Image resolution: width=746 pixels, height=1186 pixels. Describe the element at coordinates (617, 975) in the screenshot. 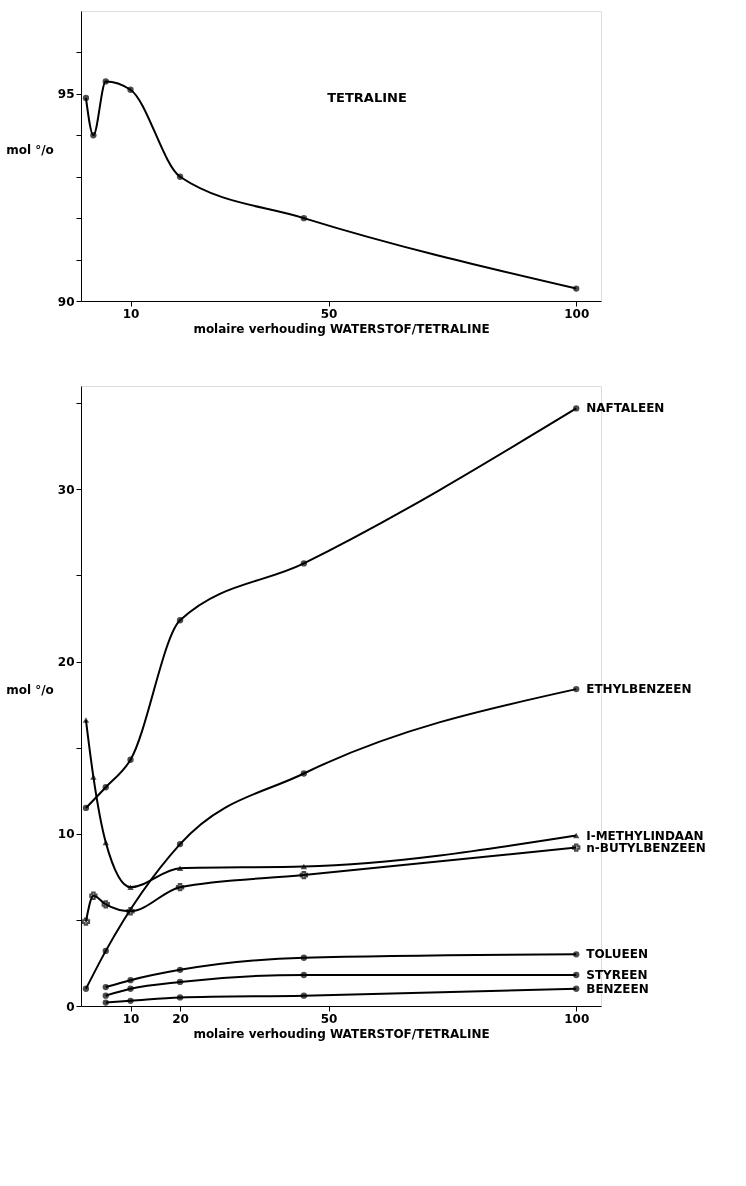

I see `series-label: STYREEN` at that location.